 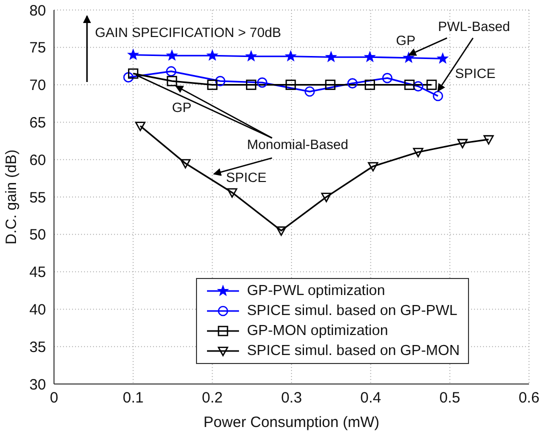 What do you see at coordinates (212, 398) in the screenshot?
I see `x-tick-label: 0.2` at bounding box center [212, 398].